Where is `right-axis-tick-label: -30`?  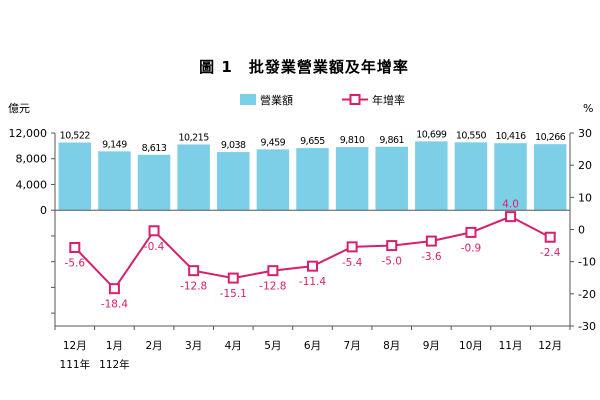 right-axis-tick-label: -30 is located at coordinates (587, 326).